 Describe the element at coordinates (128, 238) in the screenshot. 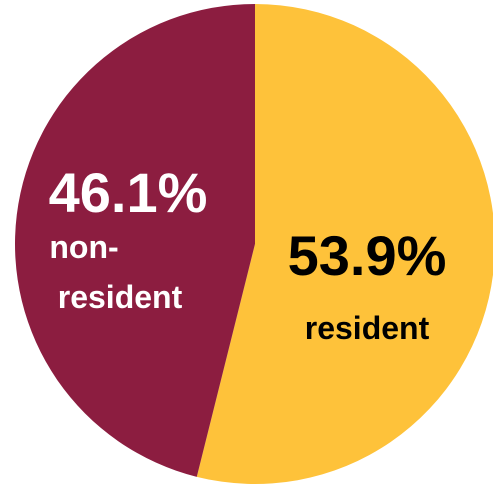

I see `slice-label-group-nonresident: 46.1% non- resident` at that location.